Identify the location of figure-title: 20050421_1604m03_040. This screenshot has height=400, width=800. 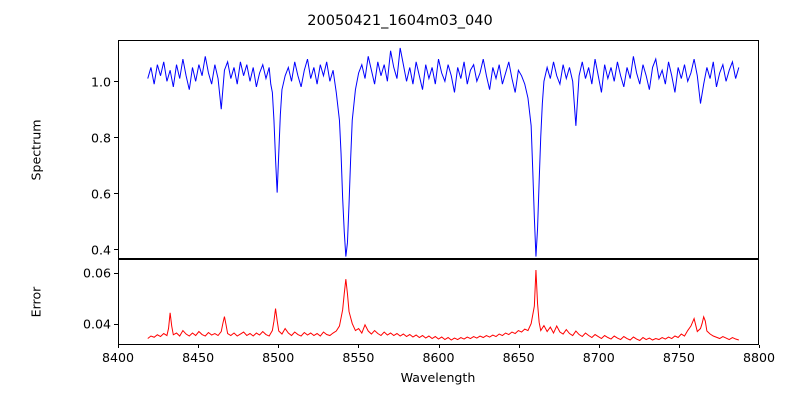
(400, 21).